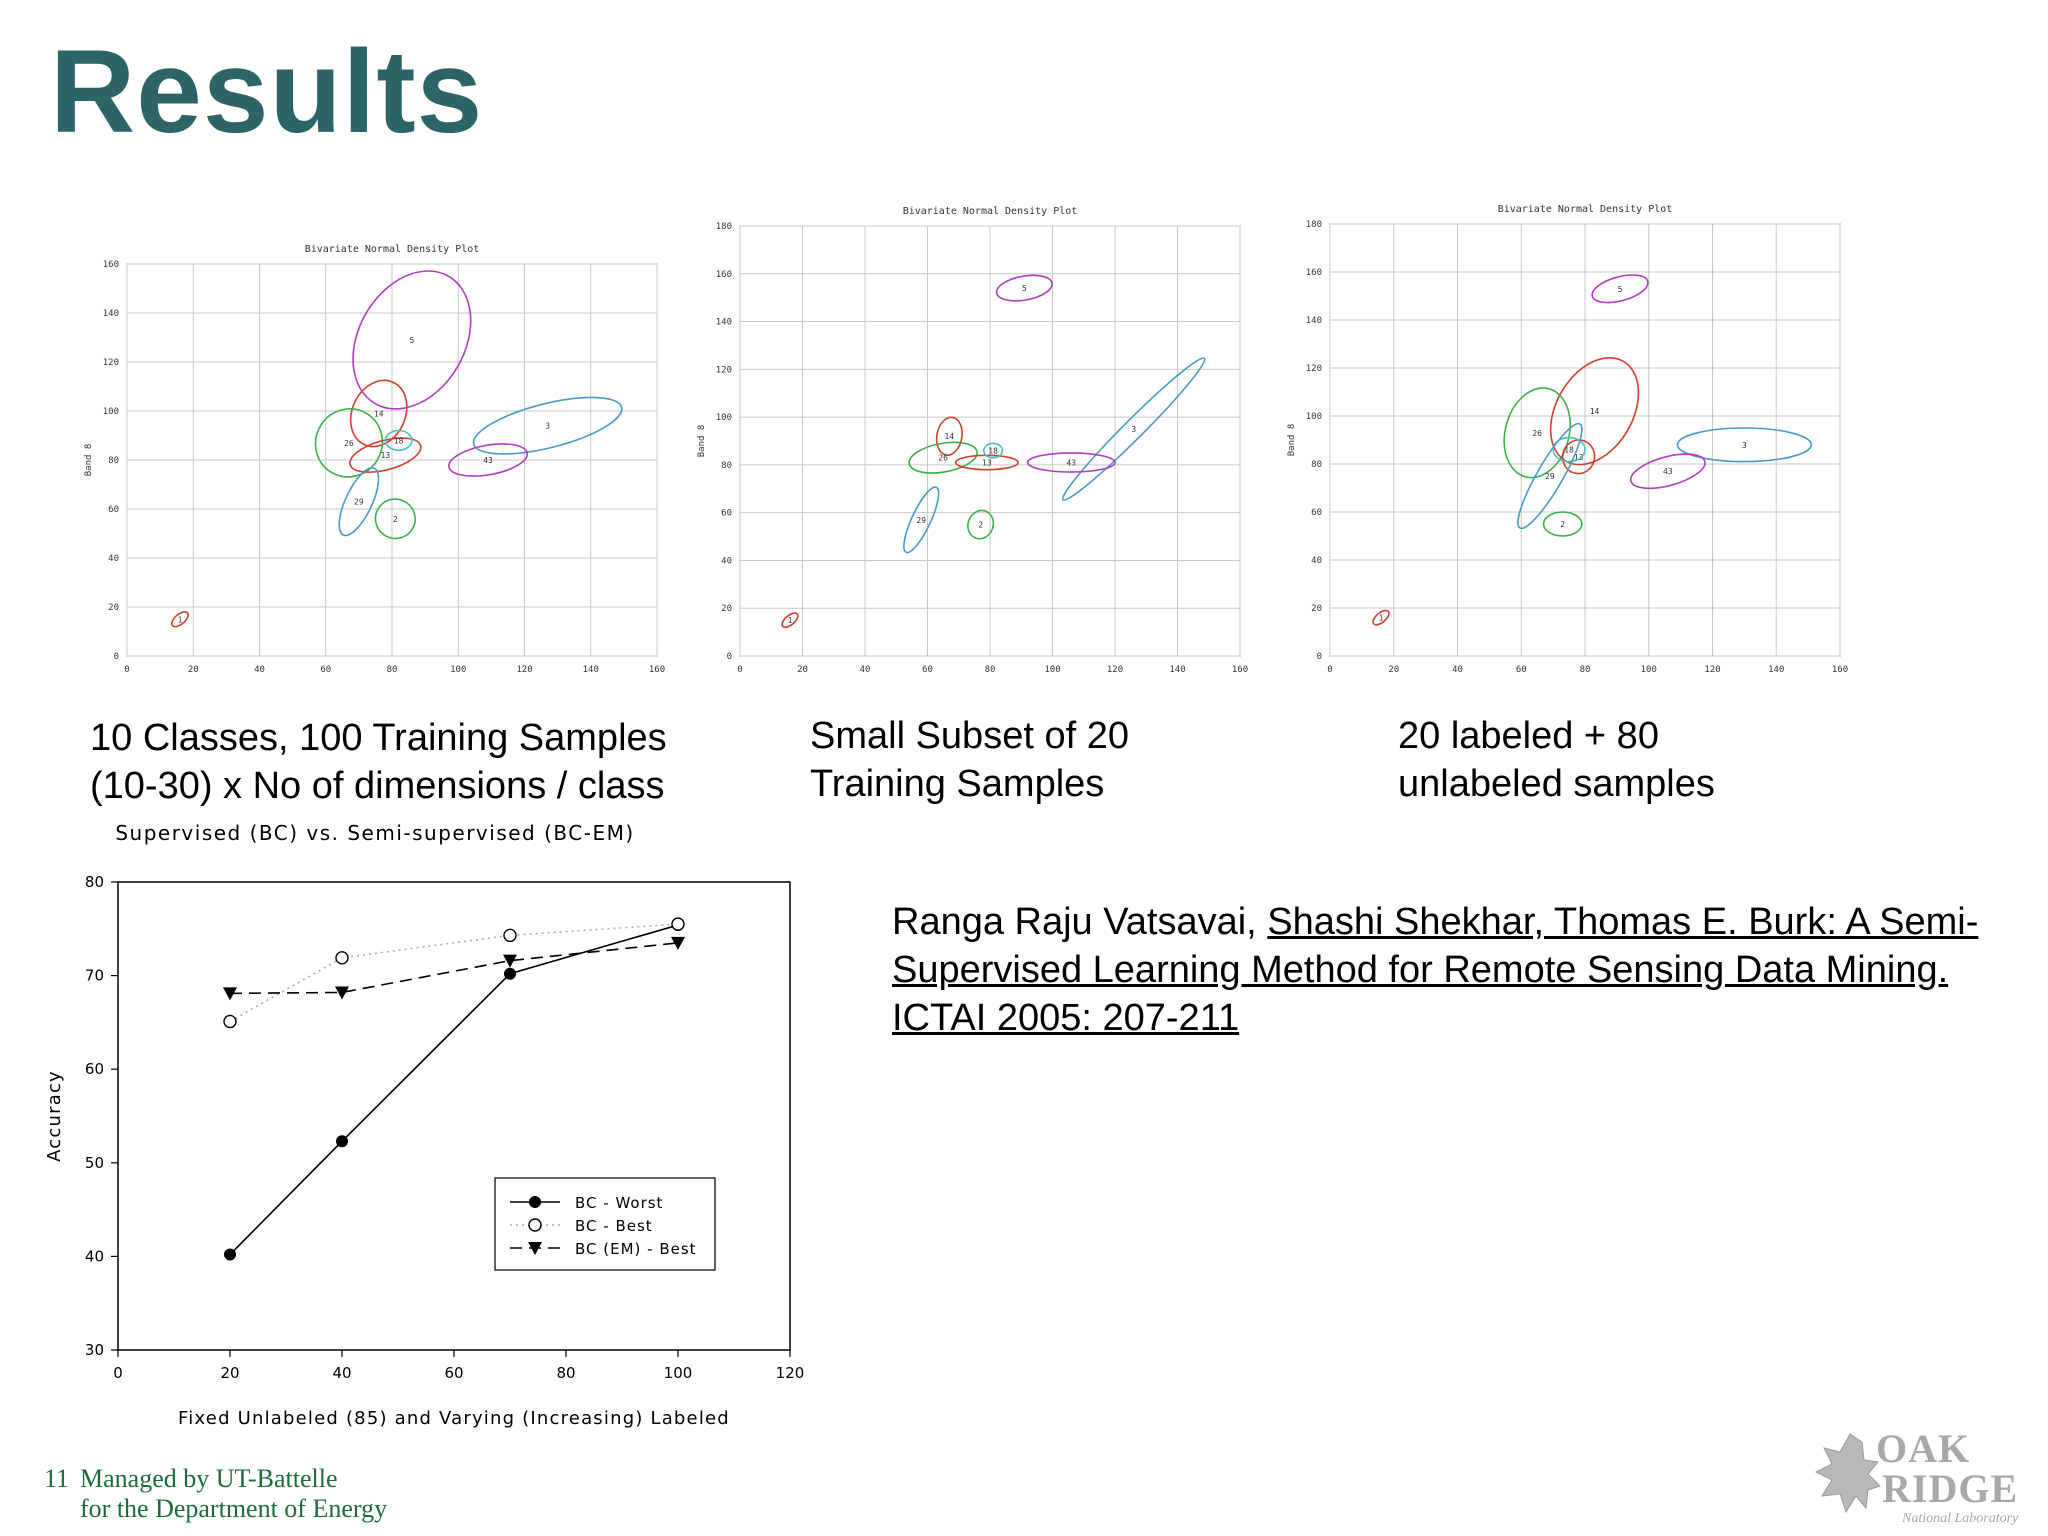 The height and width of the screenshot is (1536, 2048). I want to click on caption-plot3-line1: 20 labeled + 80, so click(1528, 736).